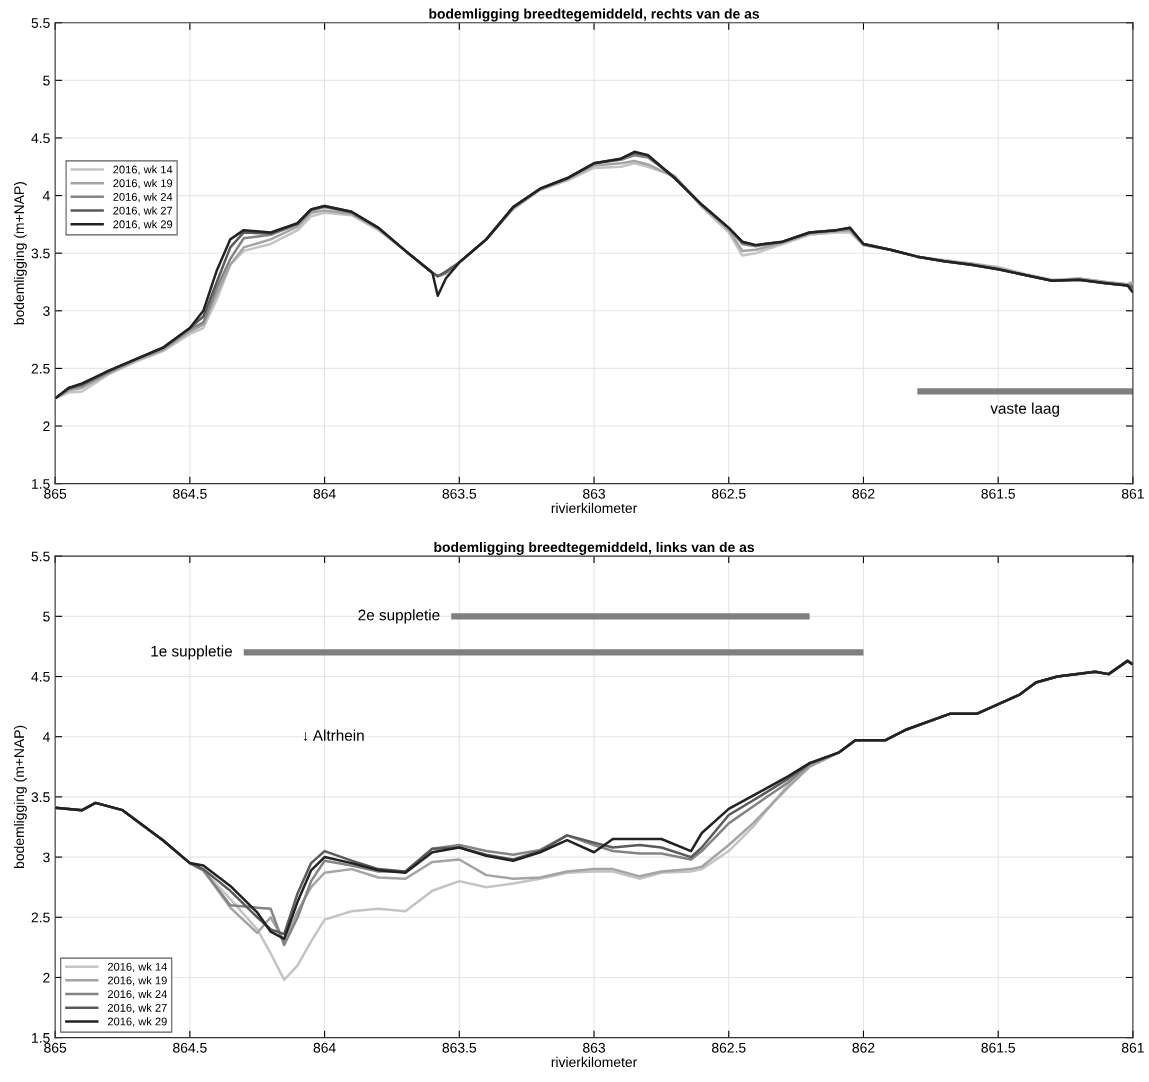 This screenshot has height=1082, width=1149. Describe the element at coordinates (594, 548) in the screenshot. I see `chart-title: bodemligging breedtegemiddeld, links van de as` at that location.